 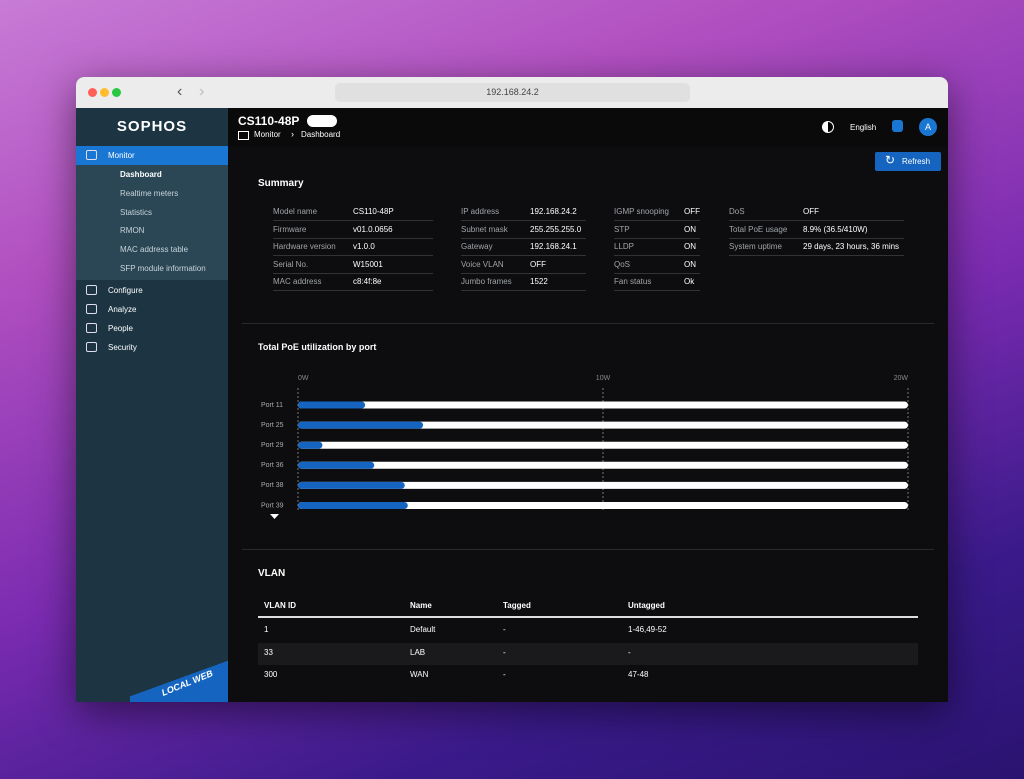 I want to click on summary-label: Model name, so click(x=295, y=211).